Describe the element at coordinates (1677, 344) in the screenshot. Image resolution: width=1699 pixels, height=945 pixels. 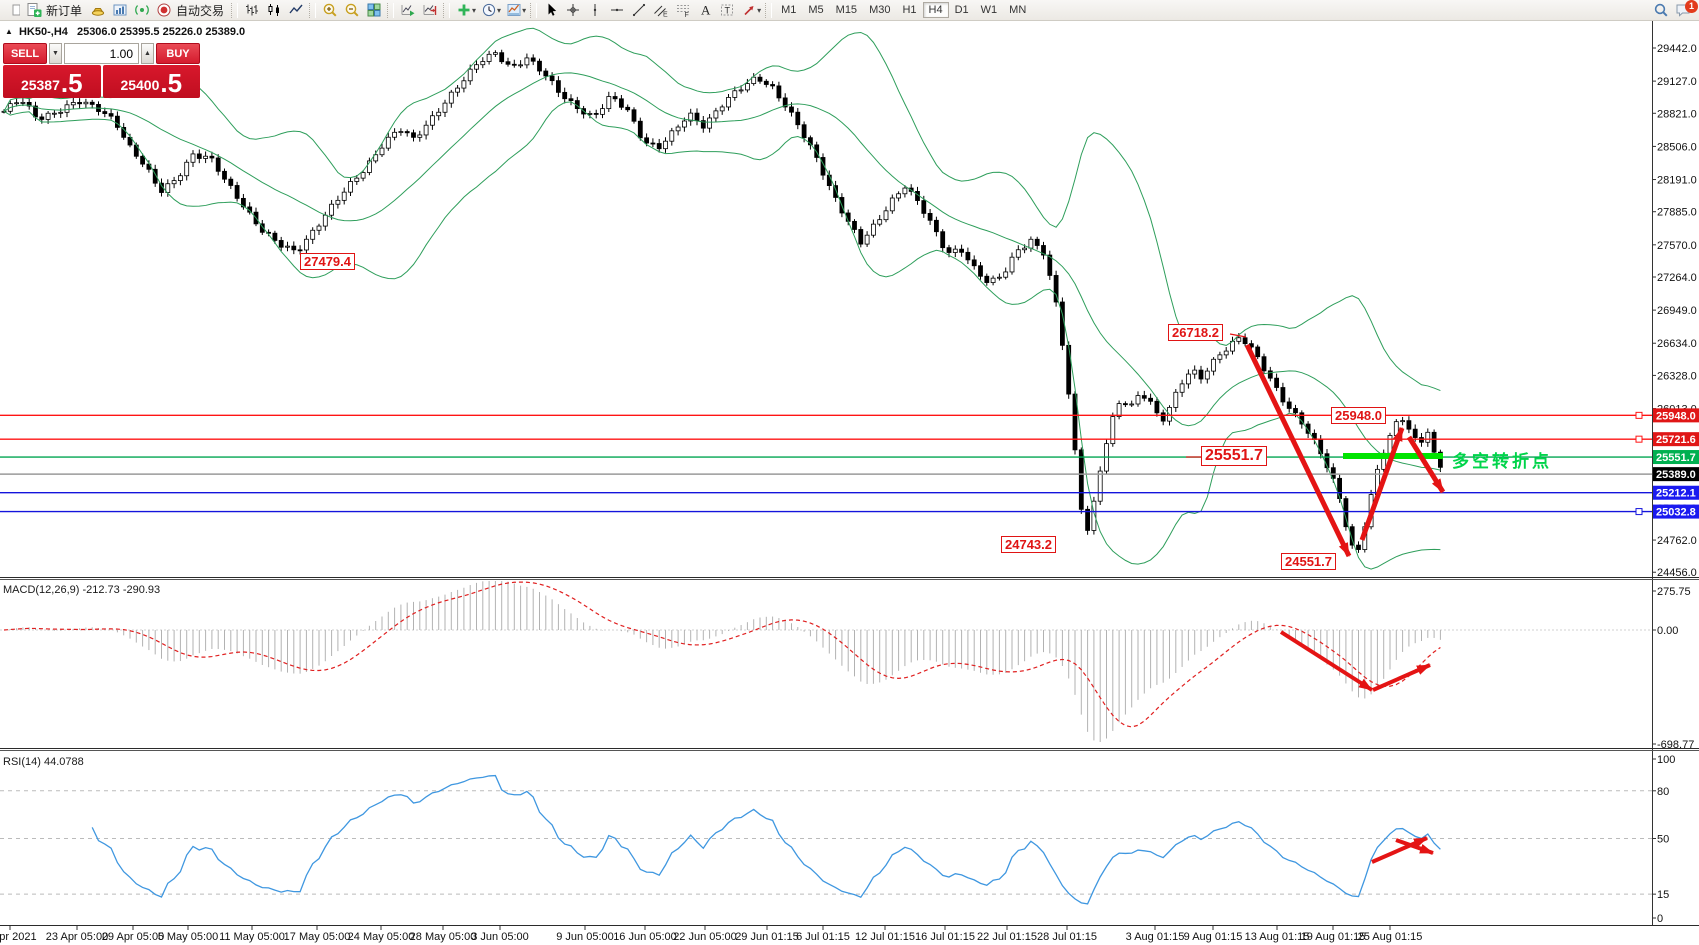
I see `svg-text: 26634.0` at that location.